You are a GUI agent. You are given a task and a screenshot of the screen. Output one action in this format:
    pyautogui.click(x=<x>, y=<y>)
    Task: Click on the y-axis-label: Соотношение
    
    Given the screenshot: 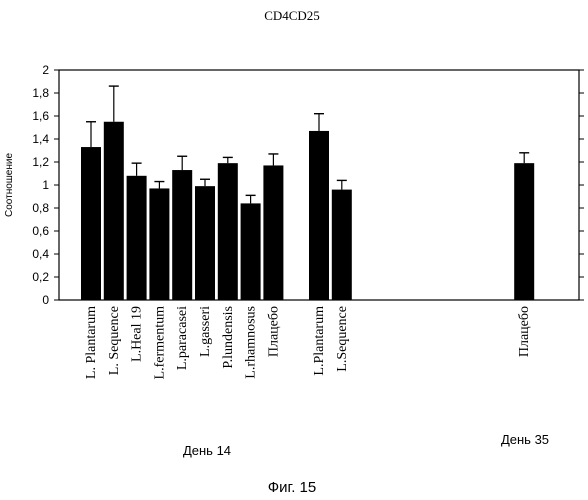 What is the action you would take?
    pyautogui.click(x=9, y=185)
    